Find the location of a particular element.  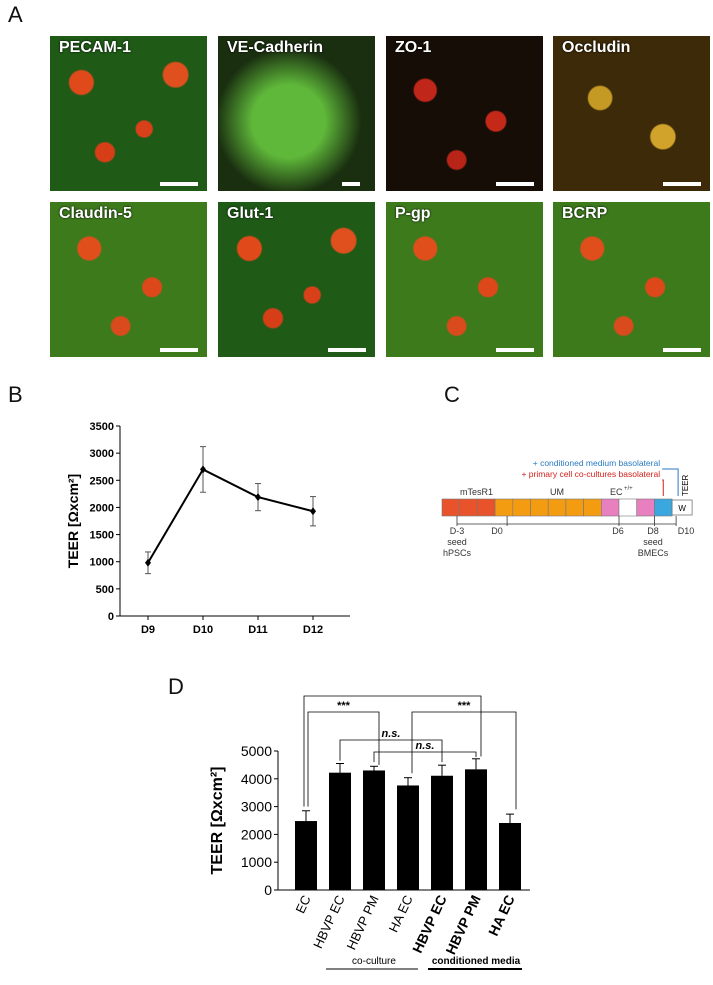

sig-bracket-haec is located at coordinates (464, 760).